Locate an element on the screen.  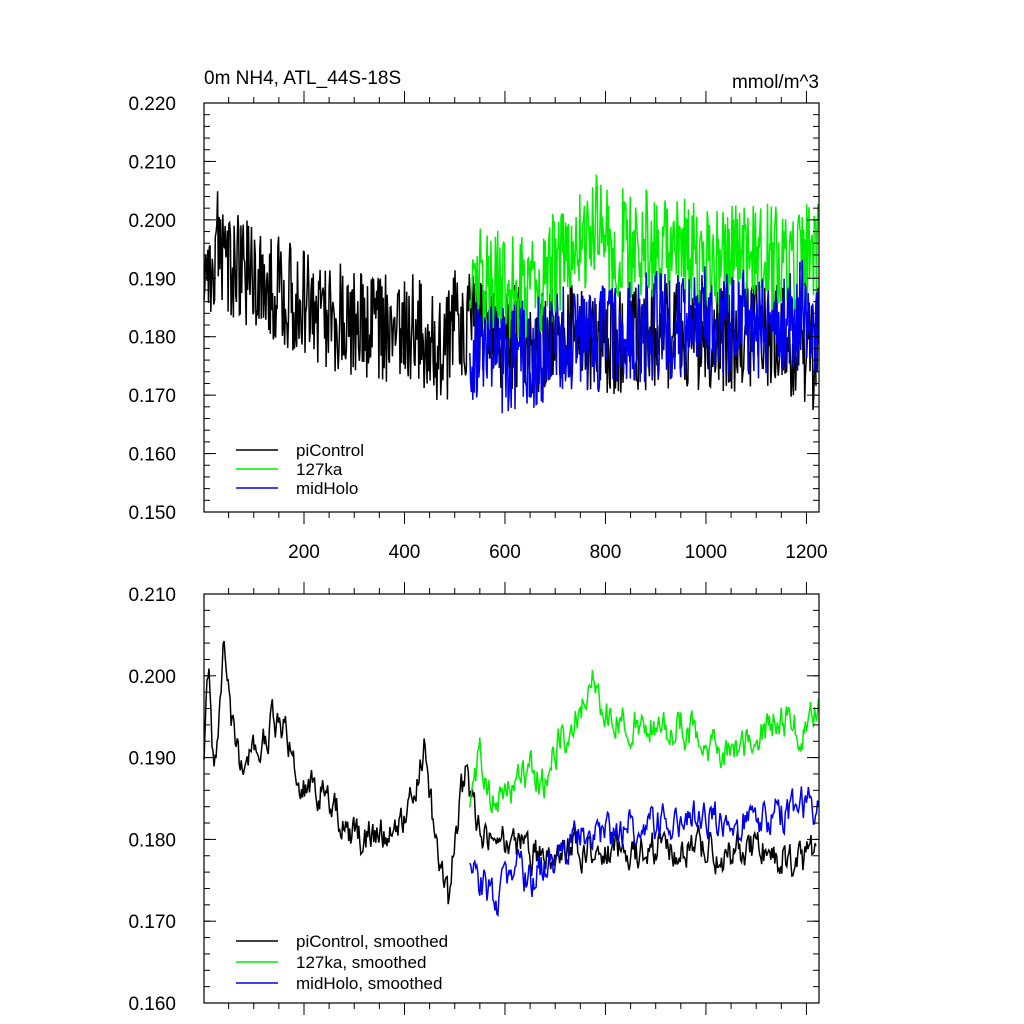
x-tick-label: 1200 is located at coordinates (806, 552).